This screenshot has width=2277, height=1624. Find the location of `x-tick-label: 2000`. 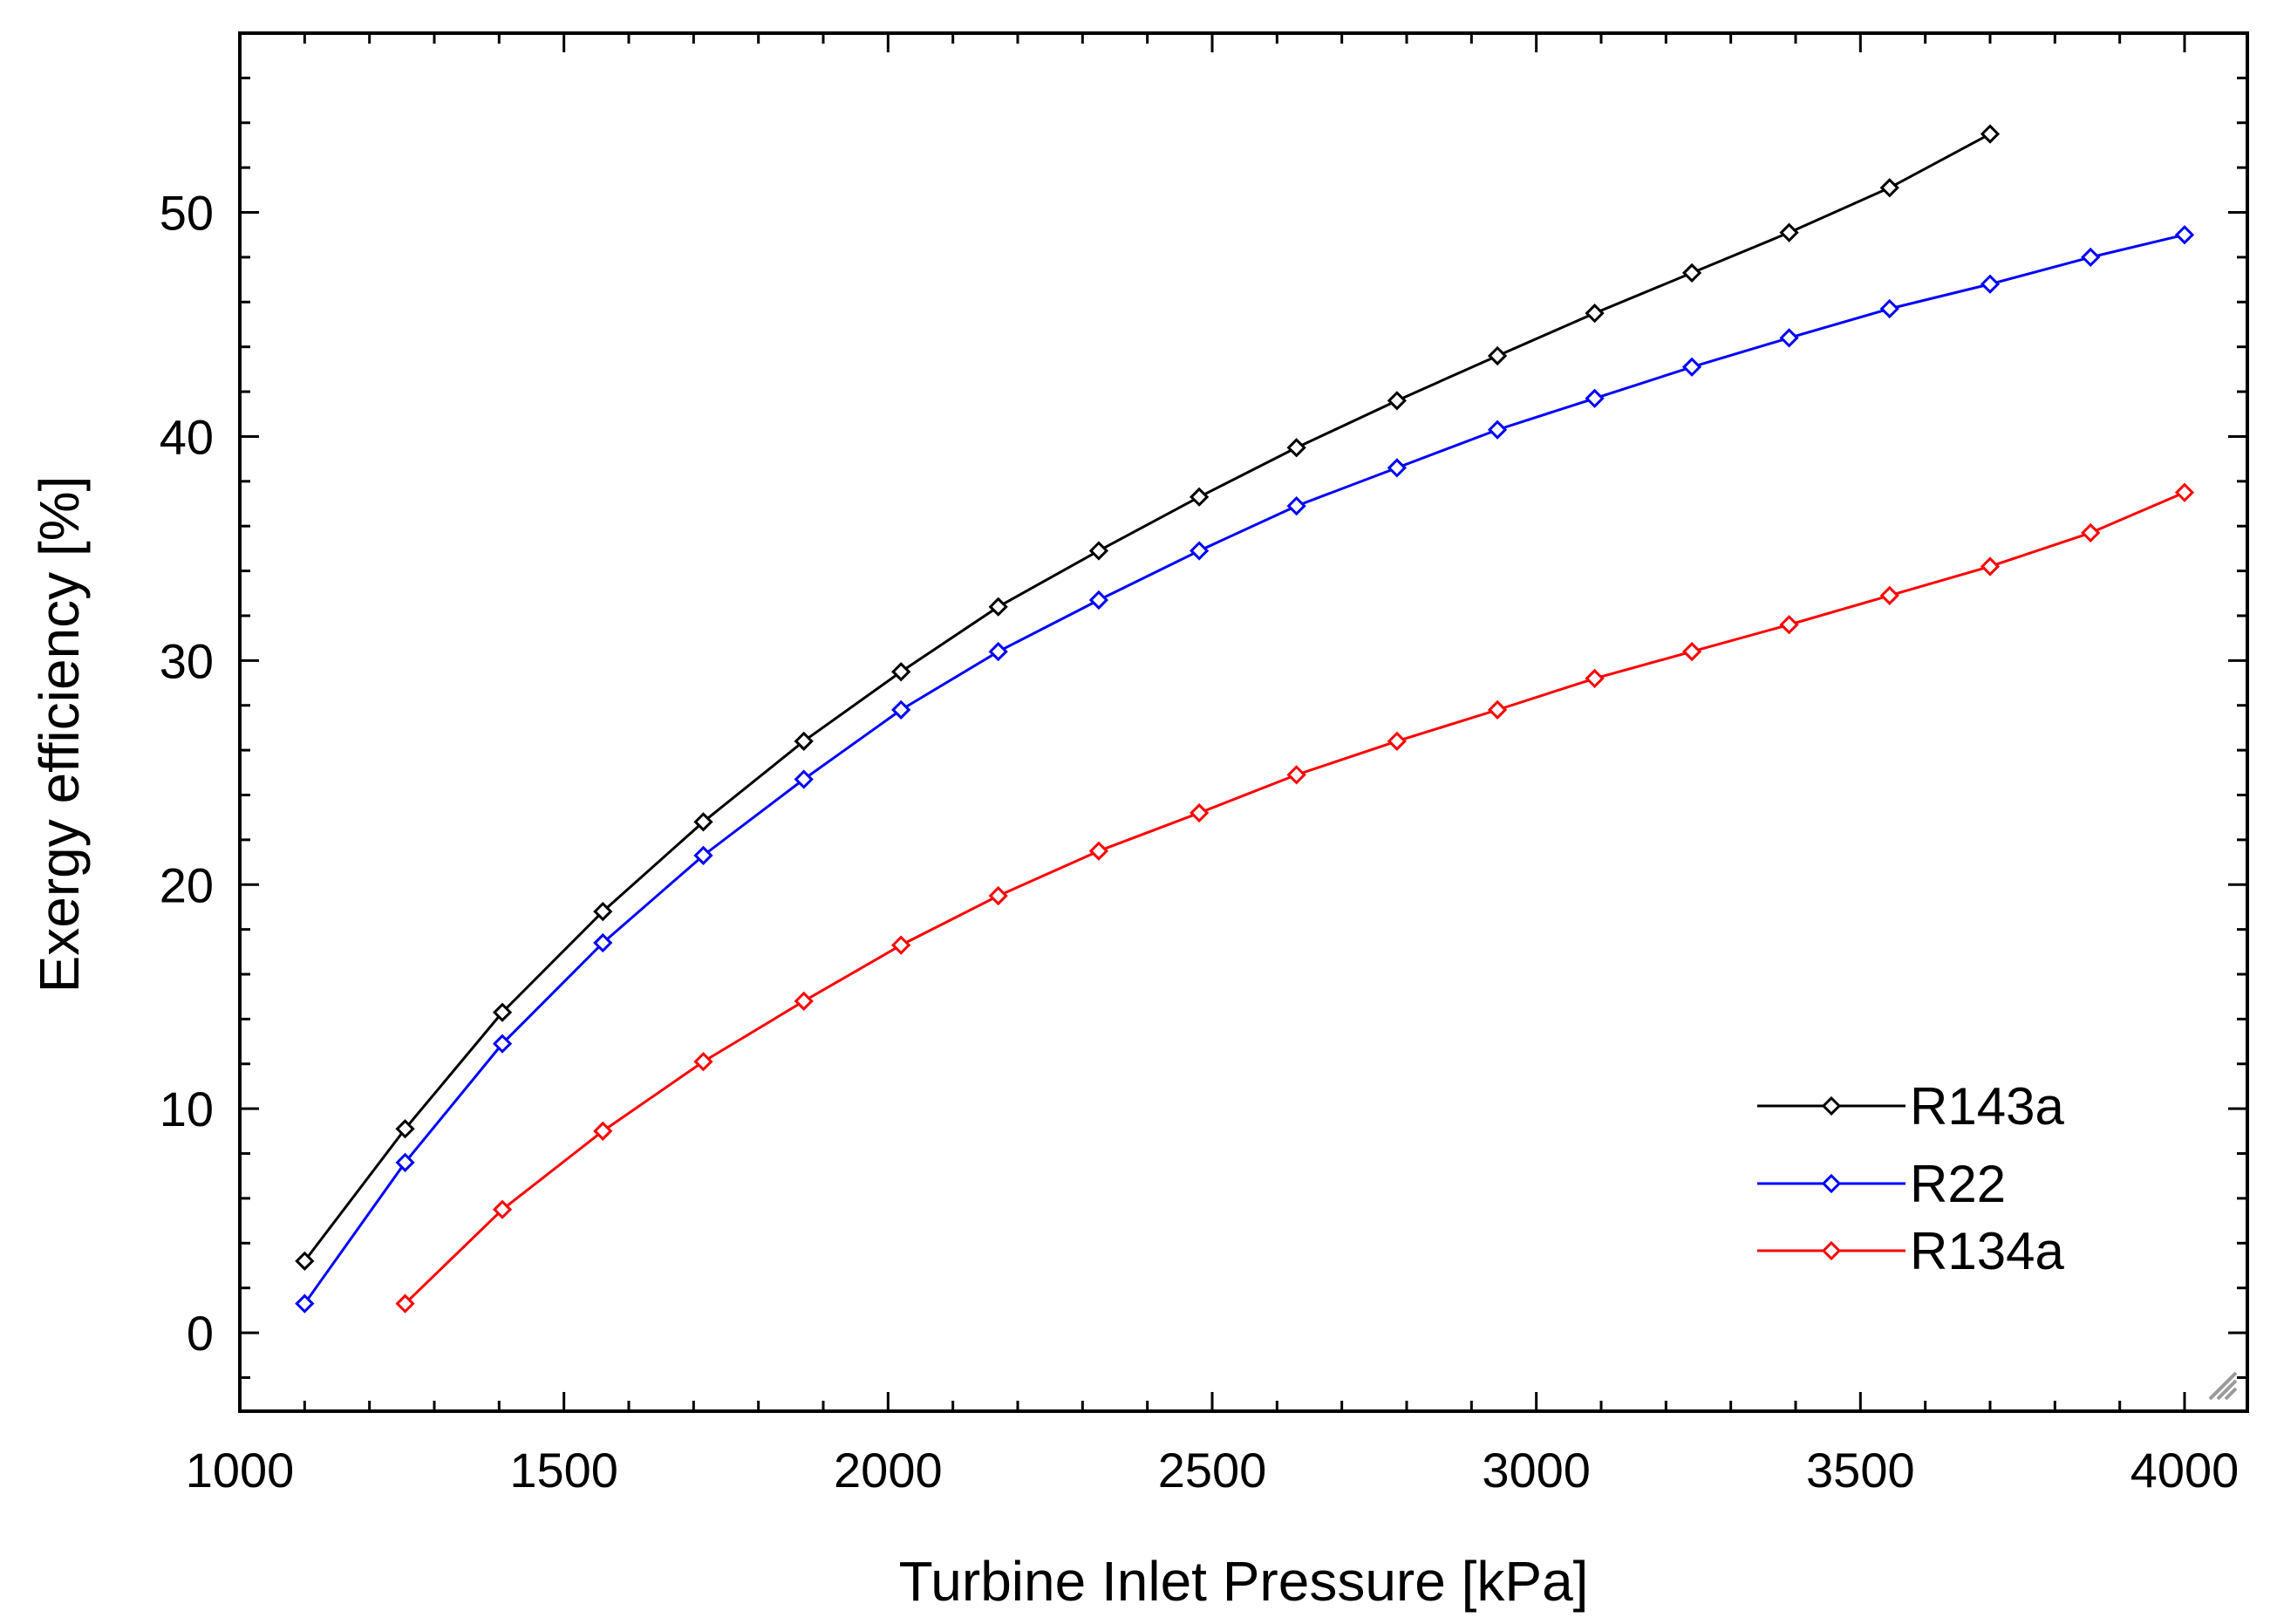

x-tick-label: 2000 is located at coordinates (888, 1470).